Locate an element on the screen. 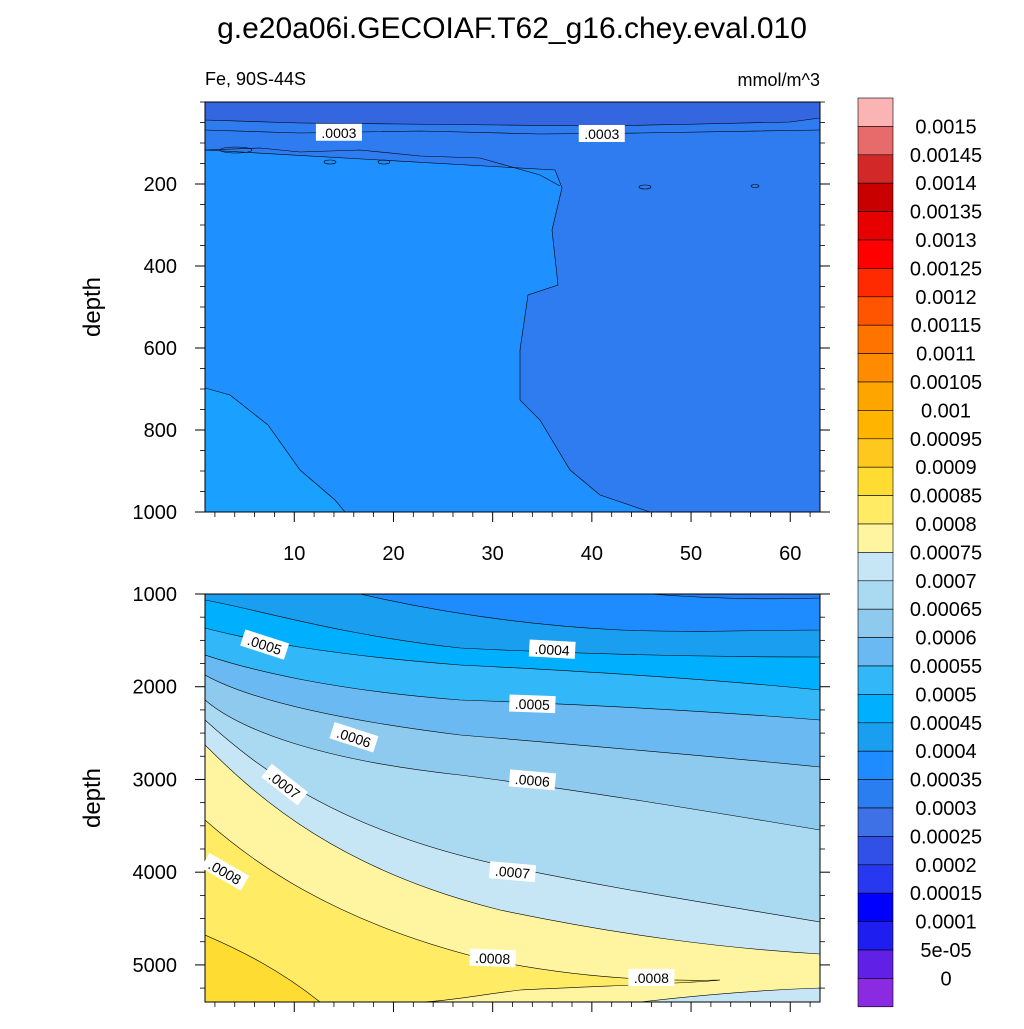 Image resolution: width=1024 pixels, height=1029 pixels. lower-contour-label: .0005 is located at coordinates (532, 704).